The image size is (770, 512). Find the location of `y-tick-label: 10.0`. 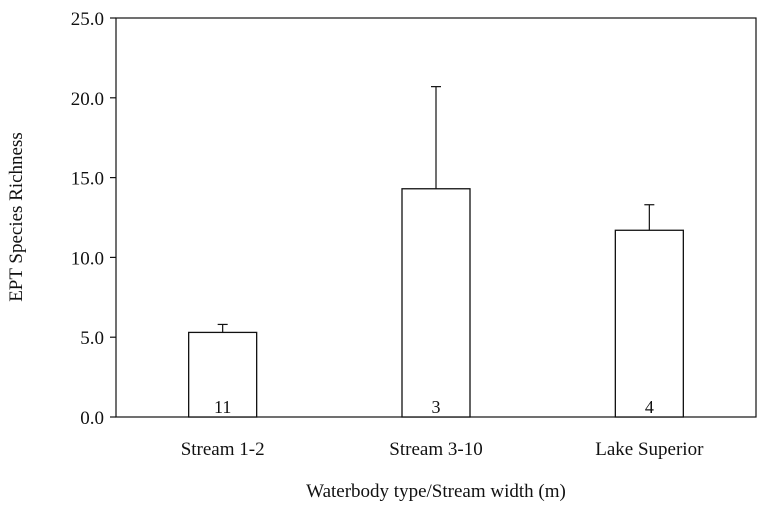

y-tick-label: 10.0 is located at coordinates (87, 258).